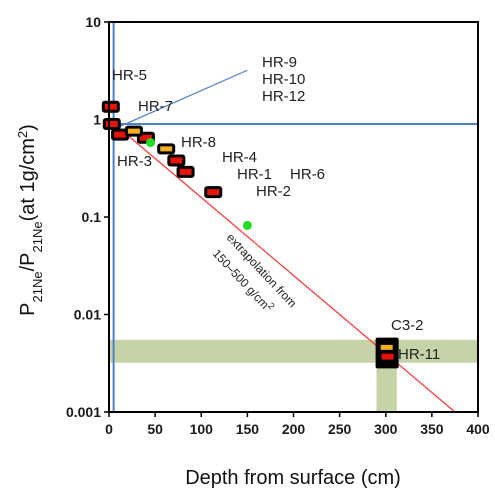 The width and height of the screenshot is (495, 494). I want to click on x-tick-label: 0, so click(109, 429).